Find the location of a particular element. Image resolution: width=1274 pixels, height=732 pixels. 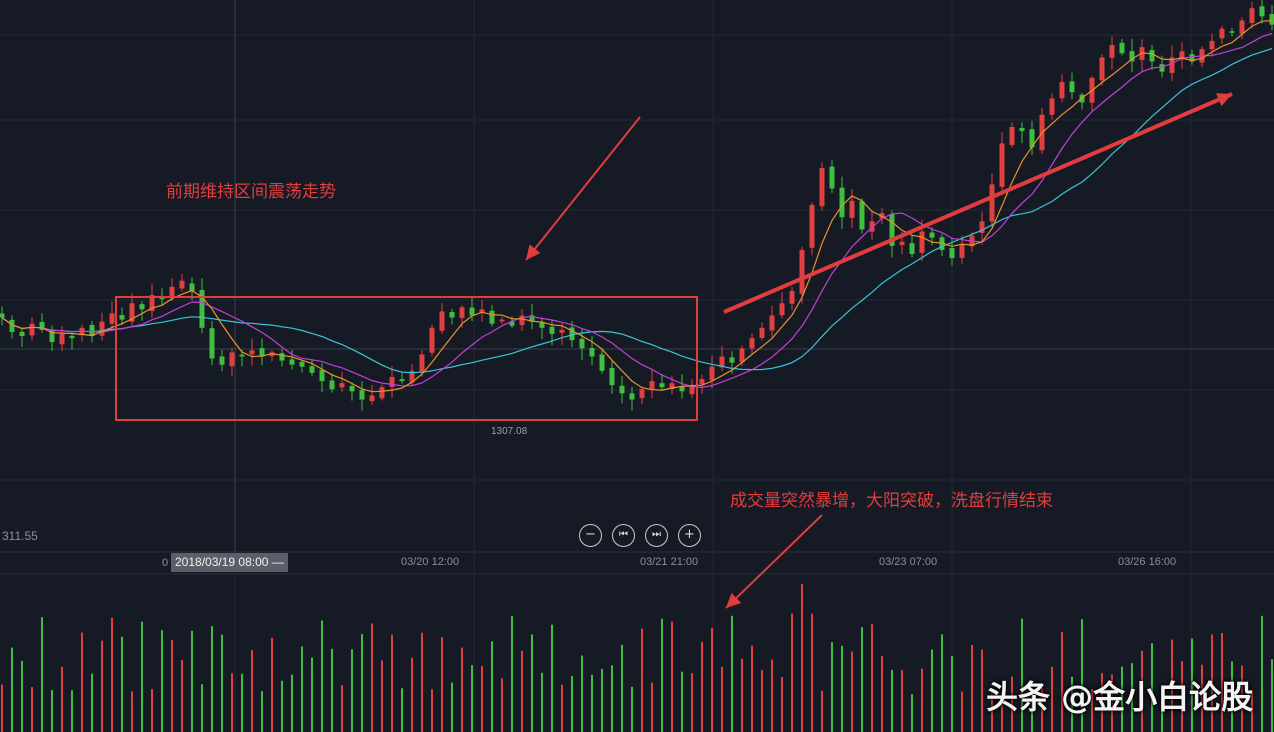

range-annotation: 前期维持区间震荡走势 is located at coordinates (251, 192).